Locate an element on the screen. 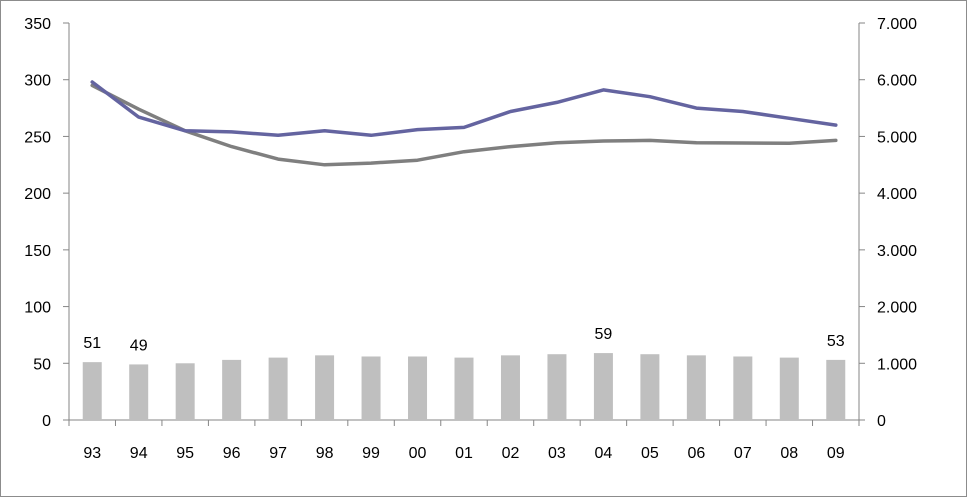 Image resolution: width=967 pixels, height=501 pixels. left-tick-label: 200 is located at coordinates (37, 194).